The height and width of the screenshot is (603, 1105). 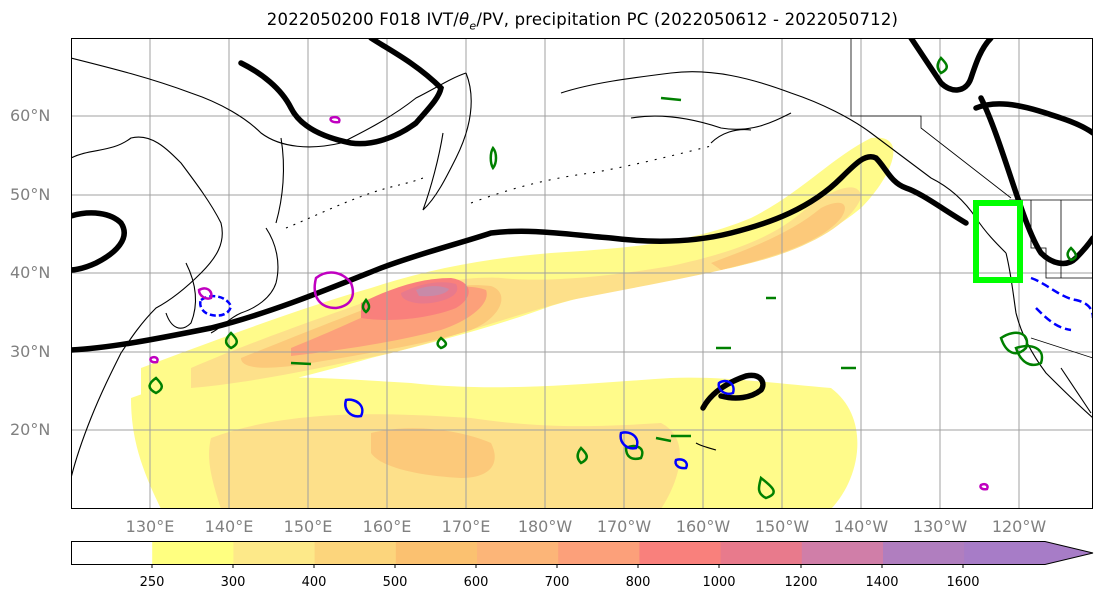 I want to click on border-alaska-canada, so click(x=931, y=118).